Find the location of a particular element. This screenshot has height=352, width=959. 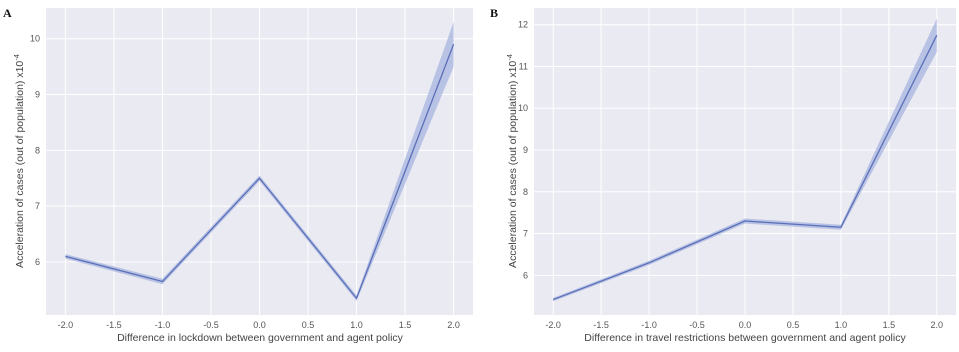

panel-a-y-tick-labels: 6 7 8 9 10 is located at coordinates (35, 150).